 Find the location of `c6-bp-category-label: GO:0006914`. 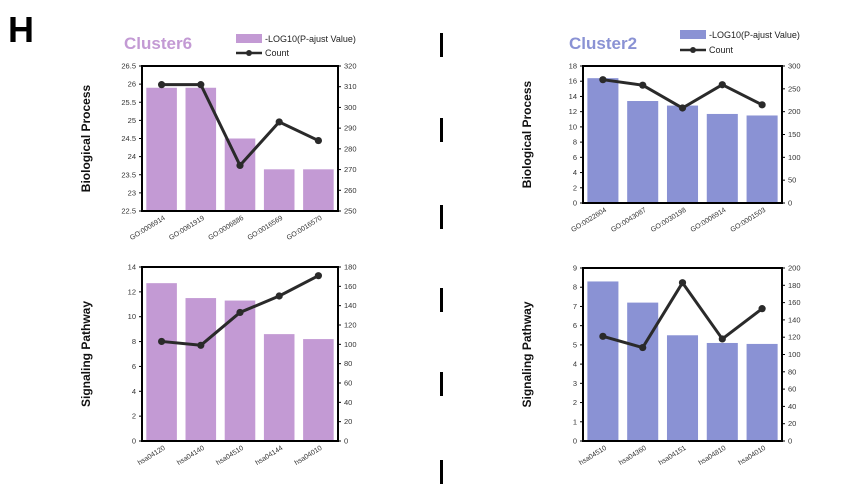

c6-bp-category-label: GO:0006914 is located at coordinates (148, 228).